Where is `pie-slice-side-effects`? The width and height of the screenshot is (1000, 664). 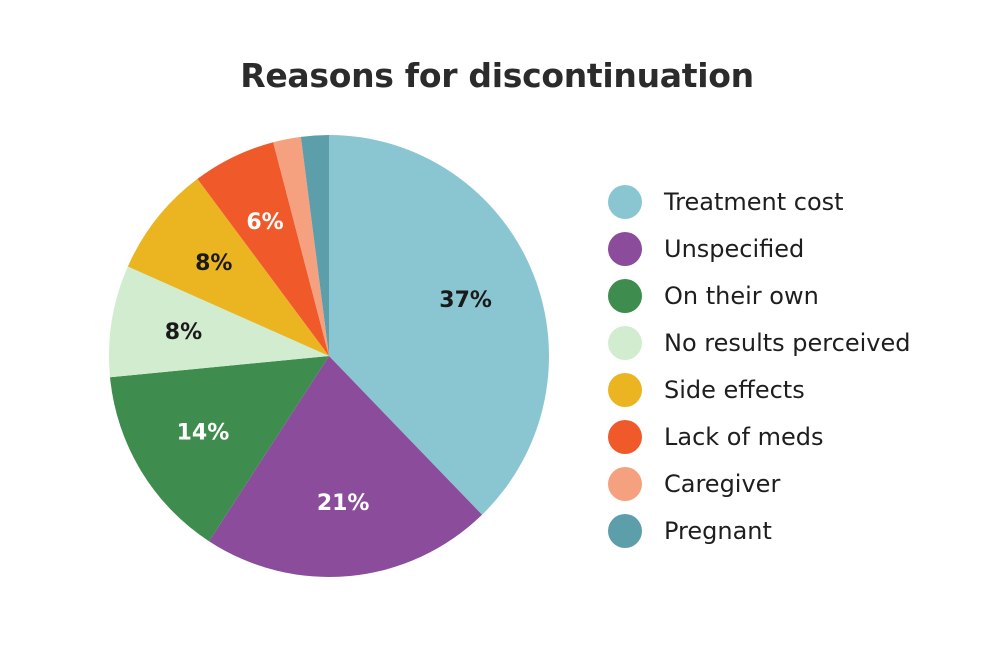
pie-slice-side-effects is located at coordinates (228, 267).